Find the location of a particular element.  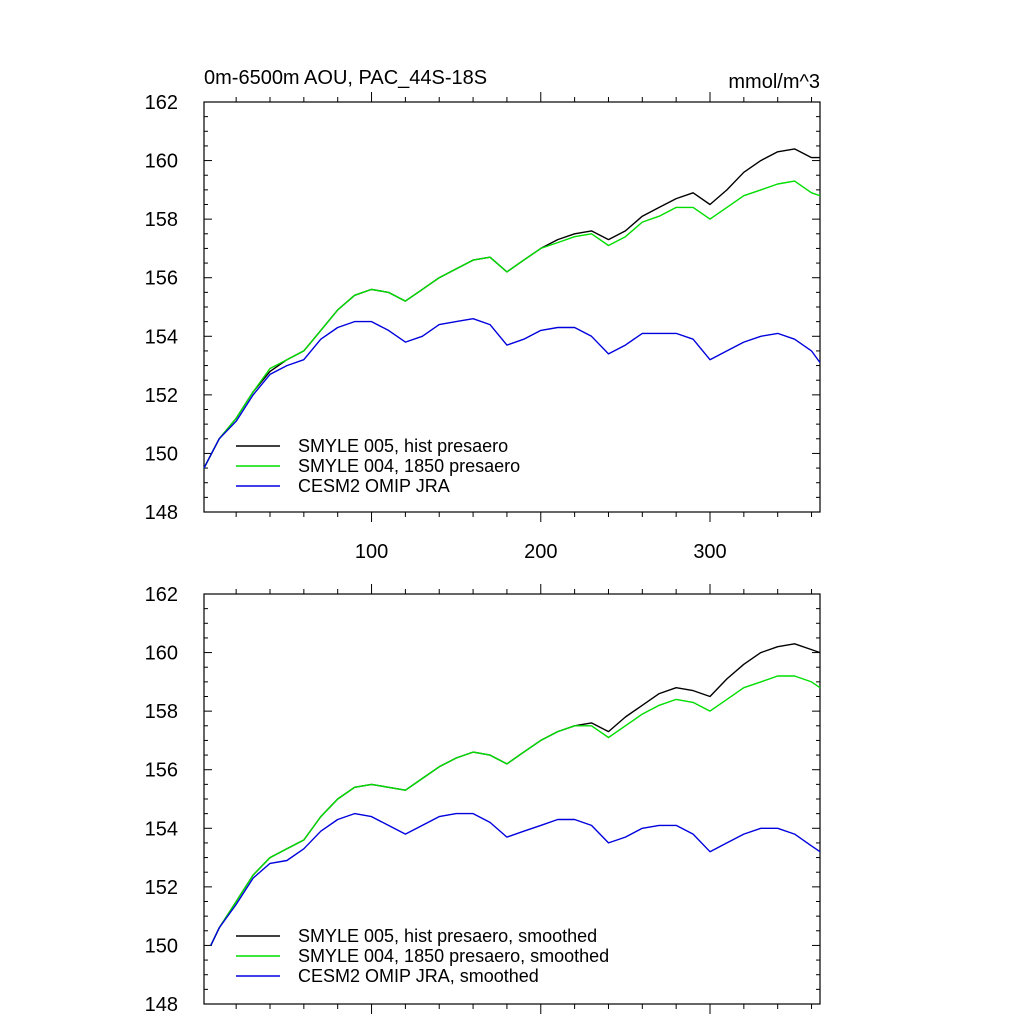

x-tick-label: 300 is located at coordinates (709, 552).